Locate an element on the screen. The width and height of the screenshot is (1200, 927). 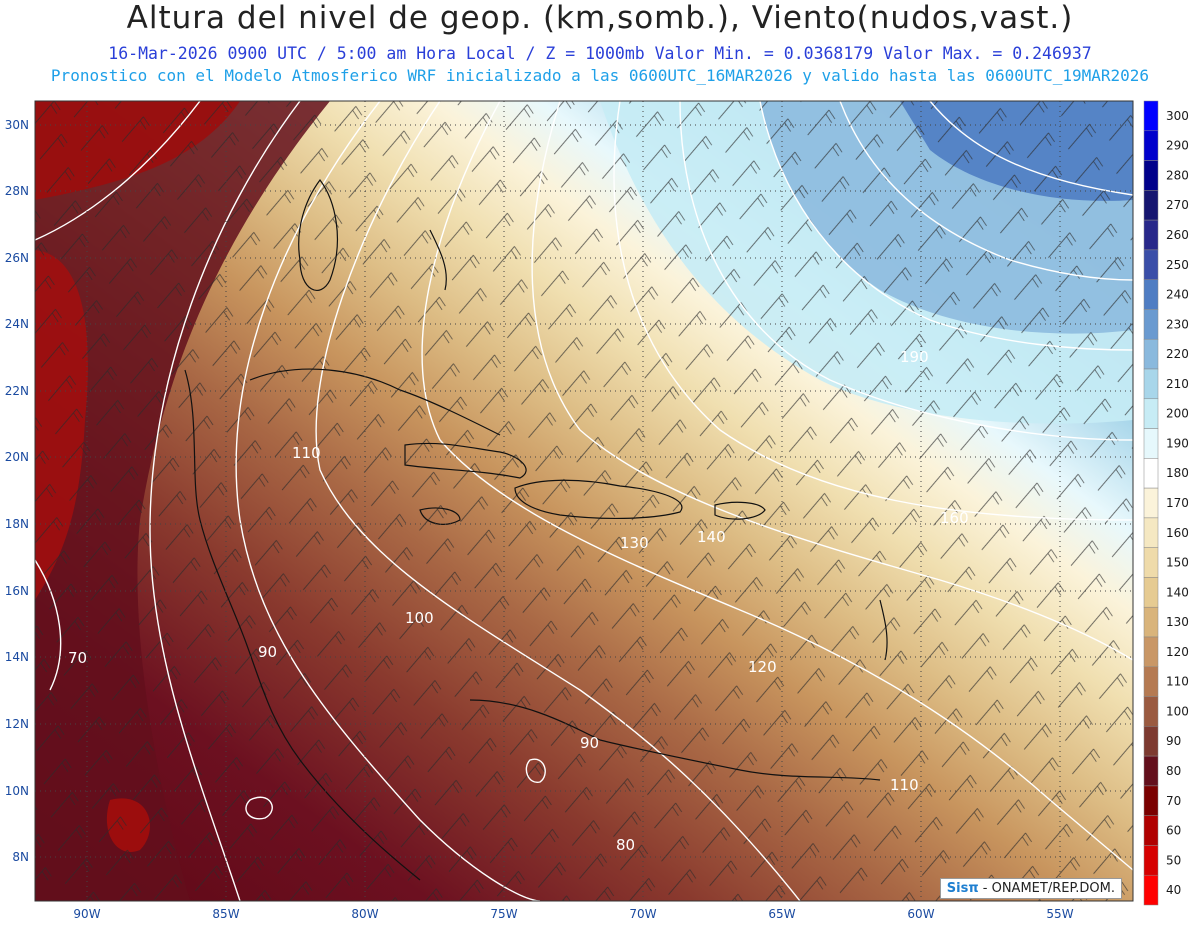
lat-tick-label: 24N is located at coordinates (17, 324).